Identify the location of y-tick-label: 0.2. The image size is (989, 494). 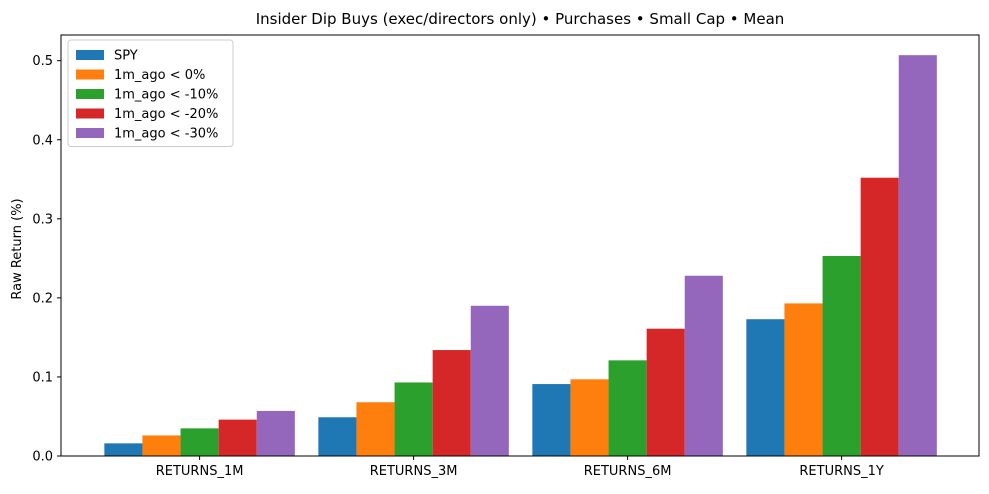
(42, 298).